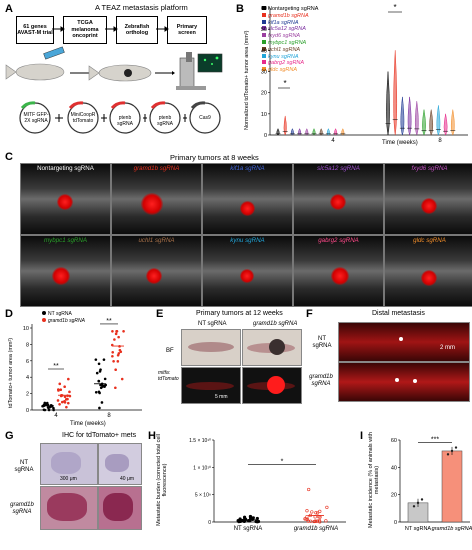  Describe the element at coordinates (22, 508) in the screenshot. I see `panel-g-row-gramd1b: gramd1b sgRNA` at that location.